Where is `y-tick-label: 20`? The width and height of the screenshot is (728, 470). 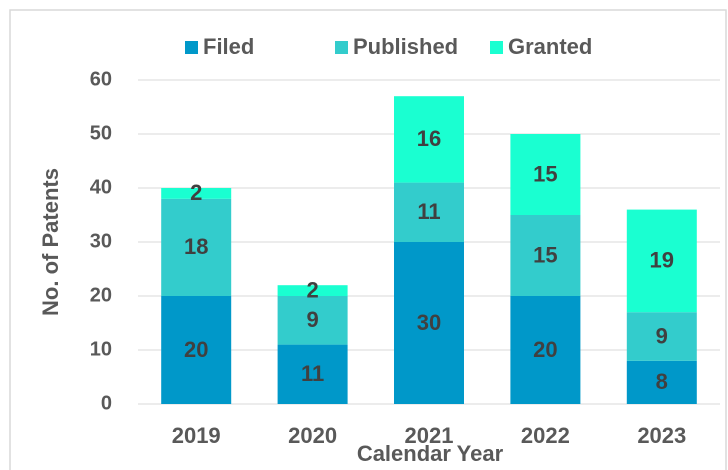 y-tick-label: 20 is located at coordinates (101, 295).